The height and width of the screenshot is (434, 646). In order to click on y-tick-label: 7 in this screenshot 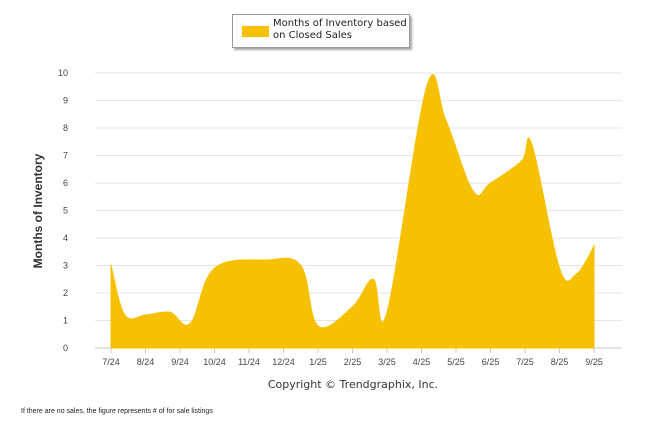, I will do `click(65, 156)`.